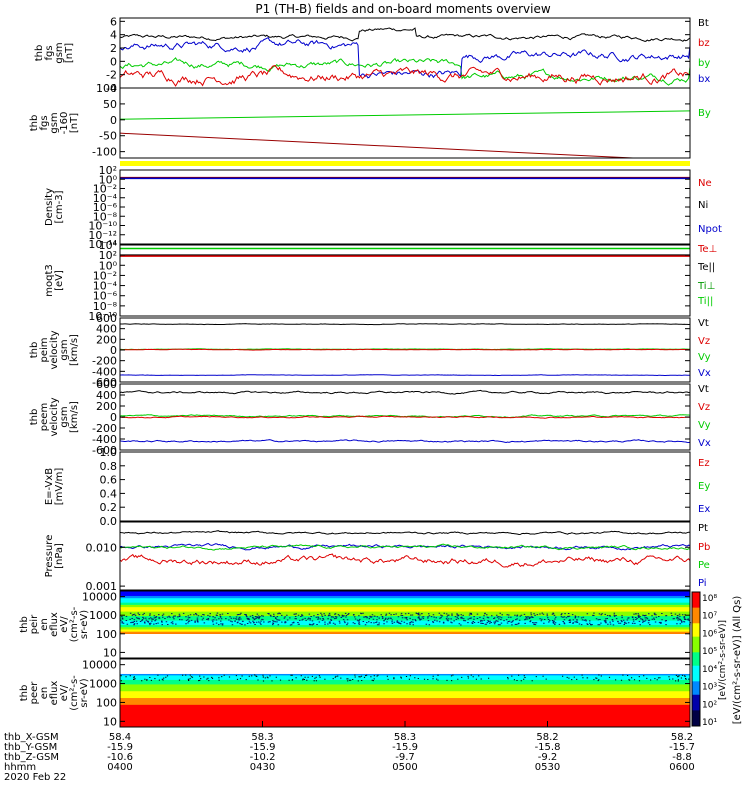  I want to click on xaxis-value: -10.2, so click(263, 757).